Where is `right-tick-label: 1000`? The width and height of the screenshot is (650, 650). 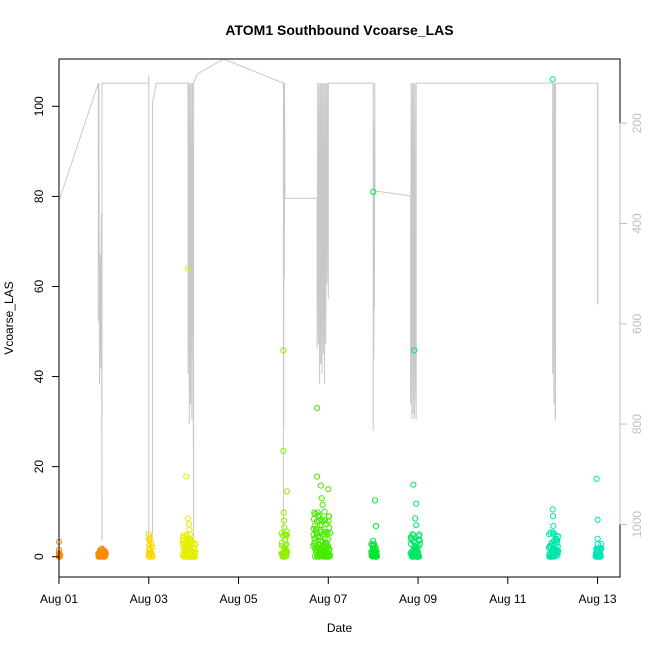
right-tick-label: 1000 is located at coordinates (637, 524).